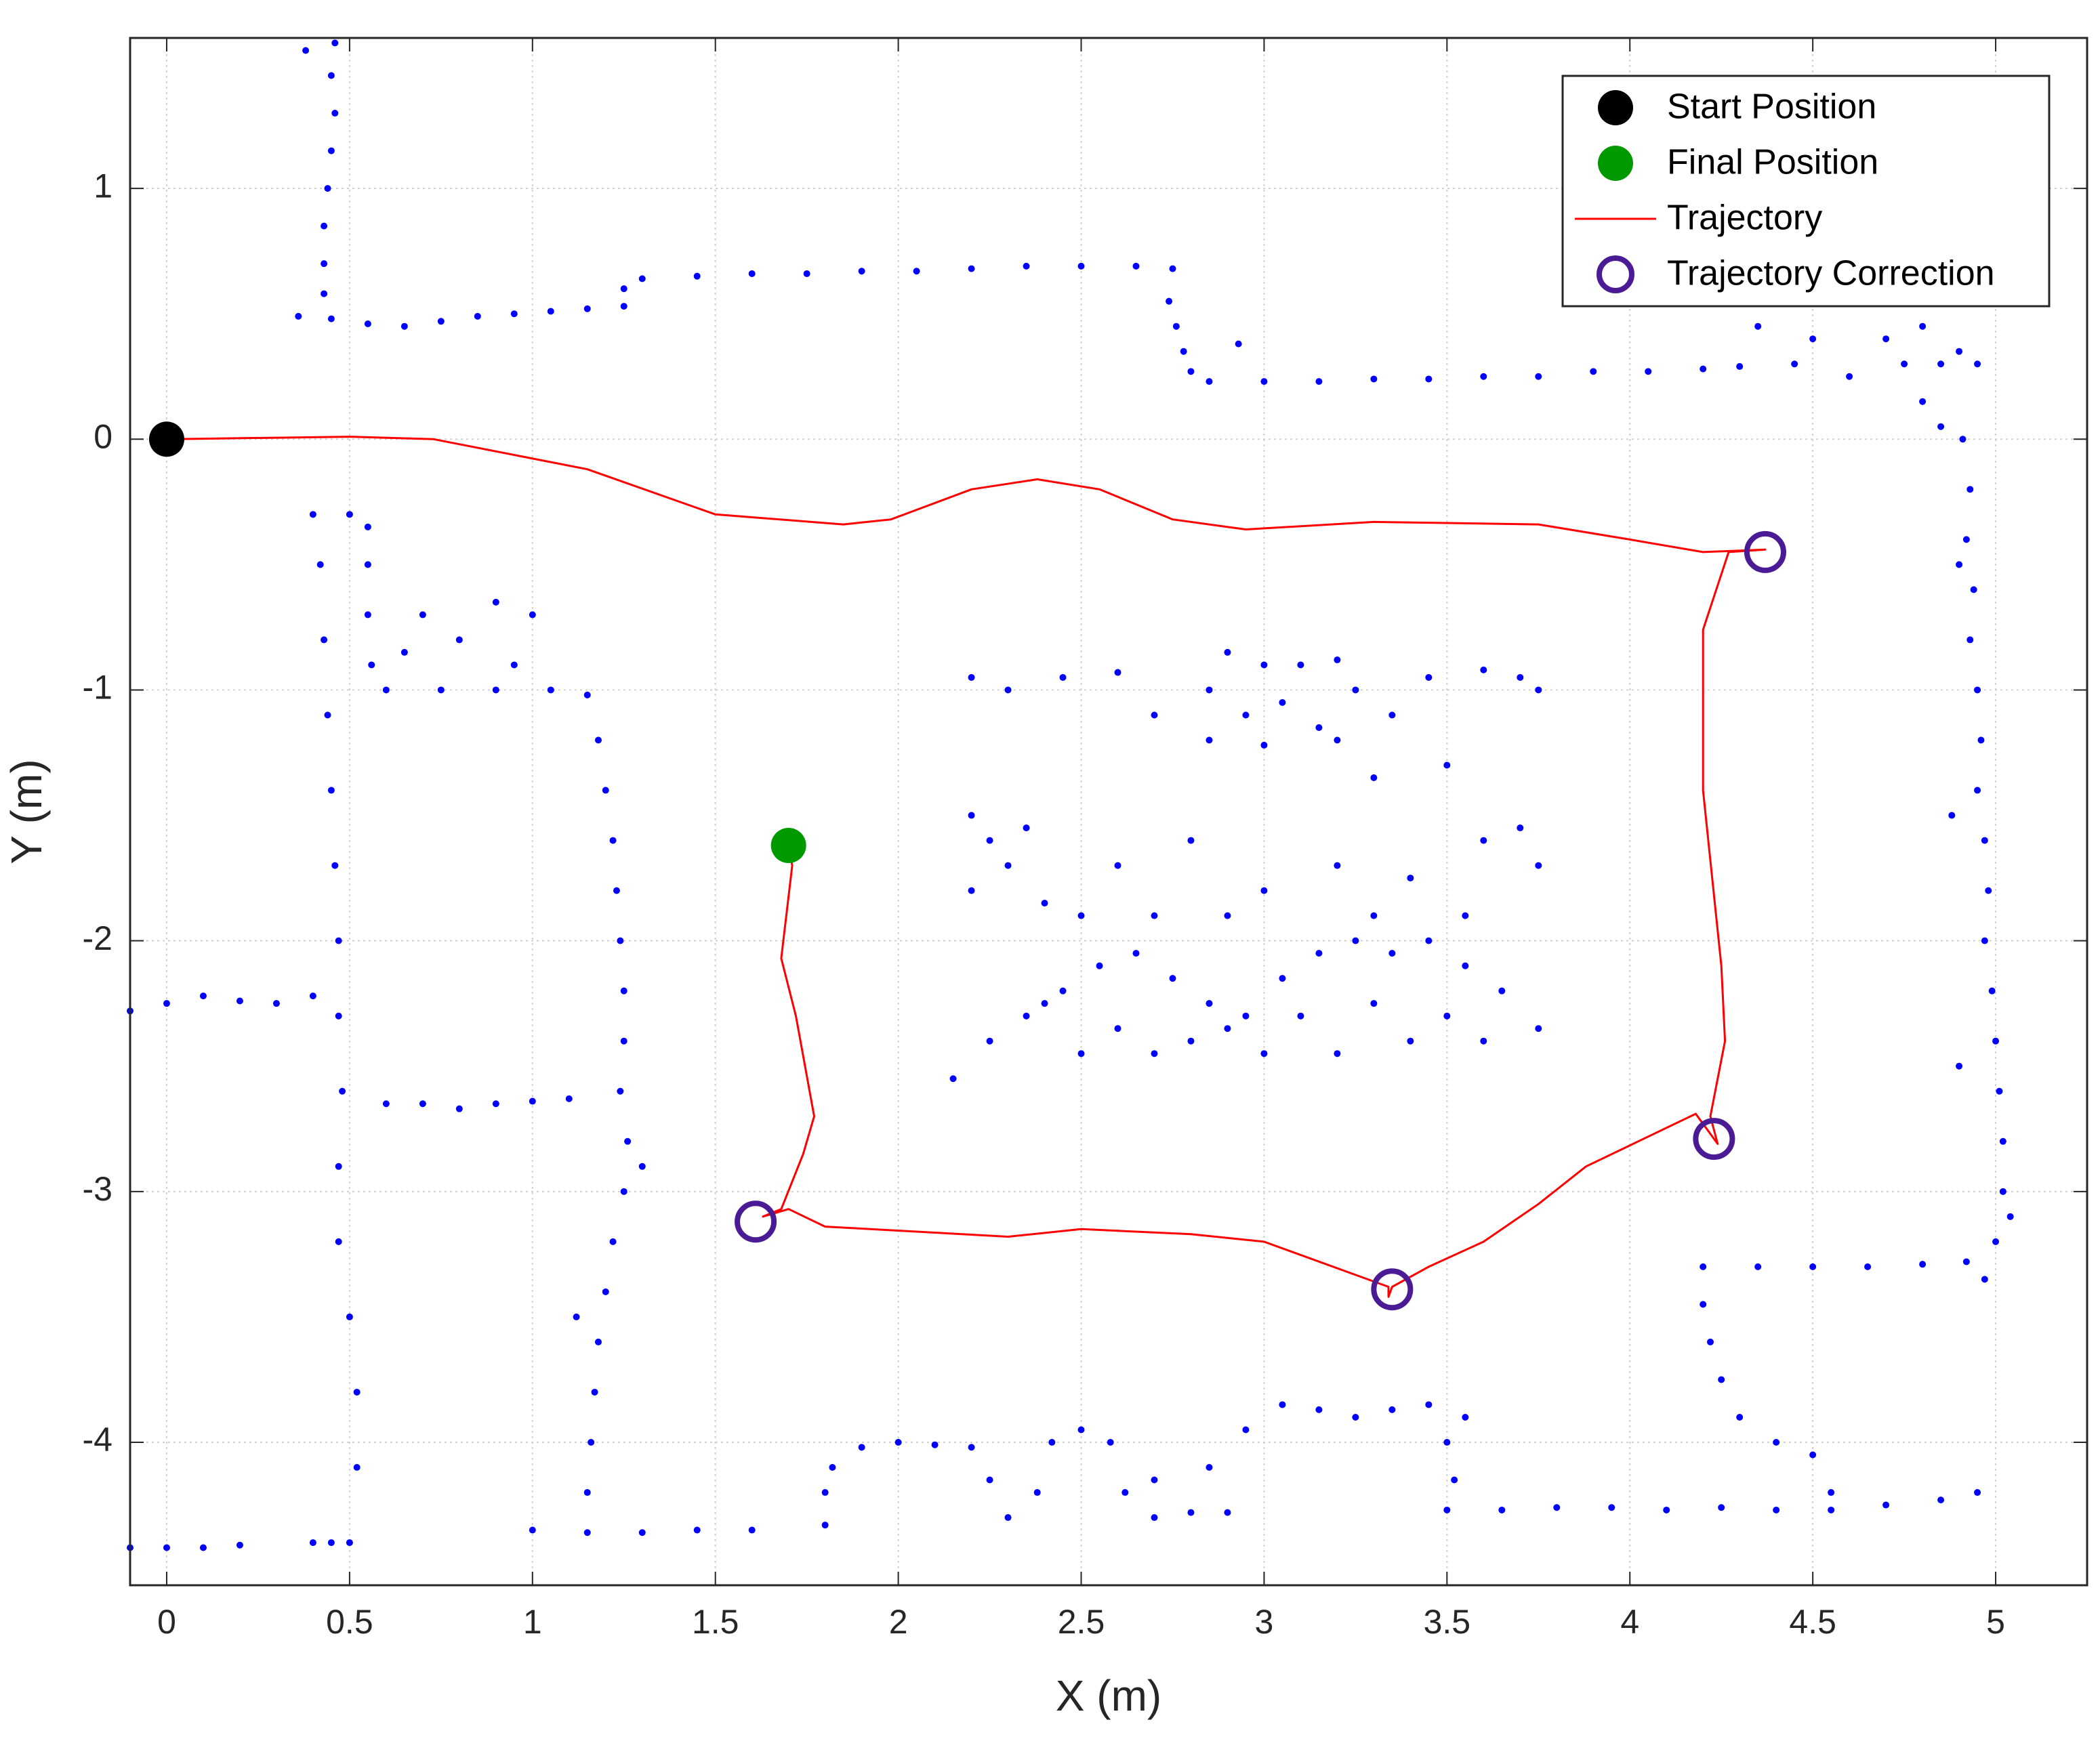 The image size is (2100, 1737). Describe the element at coordinates (756, 1221) in the screenshot. I see `correction-marker` at that location.